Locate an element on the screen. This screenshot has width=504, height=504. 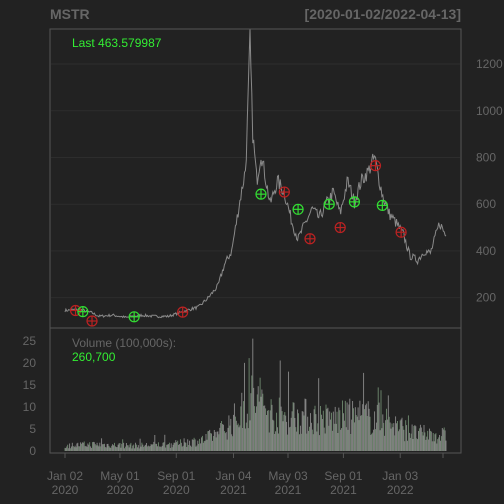
date-range-label: [2020-01-02/2022-04-13] is located at coordinates (383, 14).